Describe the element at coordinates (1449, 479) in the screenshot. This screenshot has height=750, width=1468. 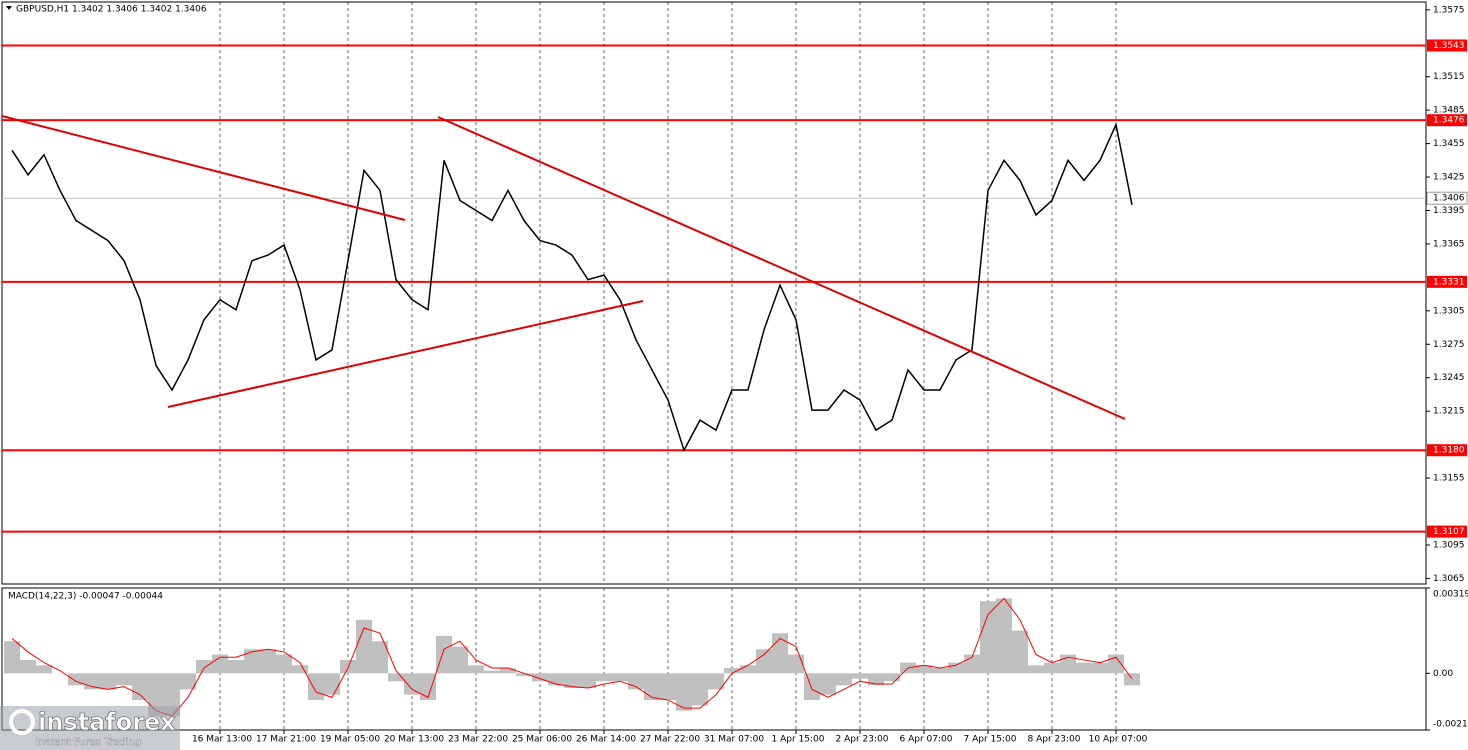
I see `y-tick-label: 1.3155` at that location.